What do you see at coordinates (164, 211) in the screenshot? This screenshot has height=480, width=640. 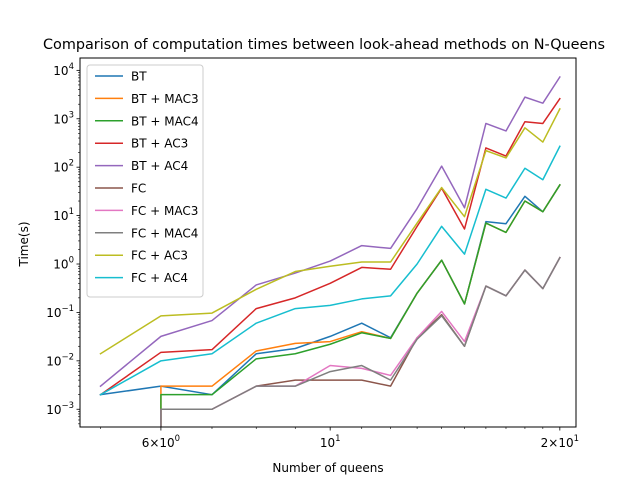 I see `legend-label-6: FC + MAC3` at bounding box center [164, 211].